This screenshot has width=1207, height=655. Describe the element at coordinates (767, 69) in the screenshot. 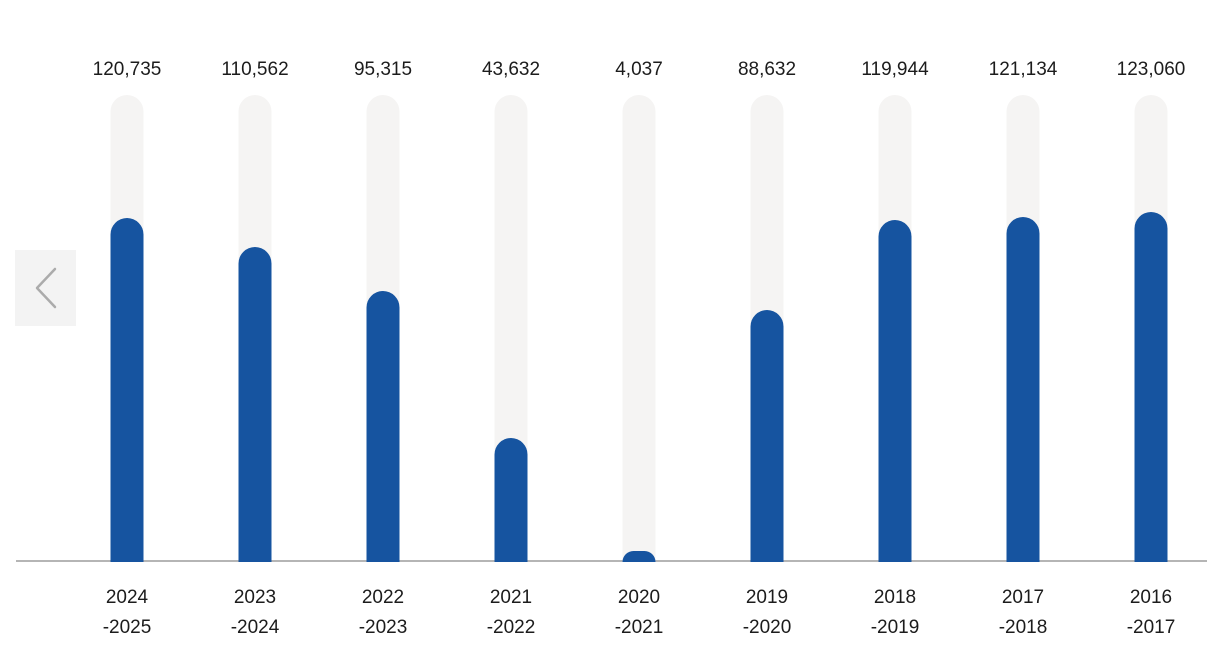

I see `bar-value-label: 88,632` at that location.